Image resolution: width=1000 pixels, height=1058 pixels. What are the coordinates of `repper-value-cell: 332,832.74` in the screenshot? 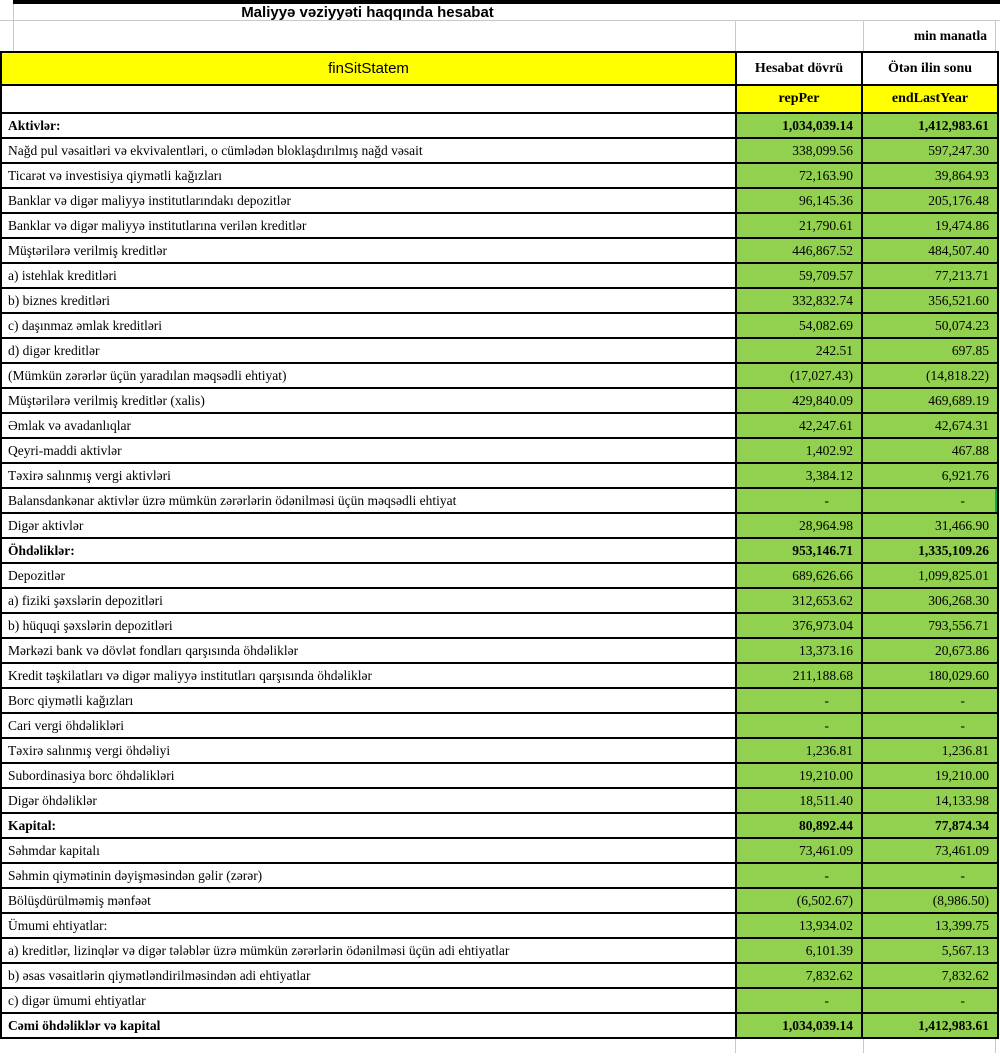 It's located at (799, 300).